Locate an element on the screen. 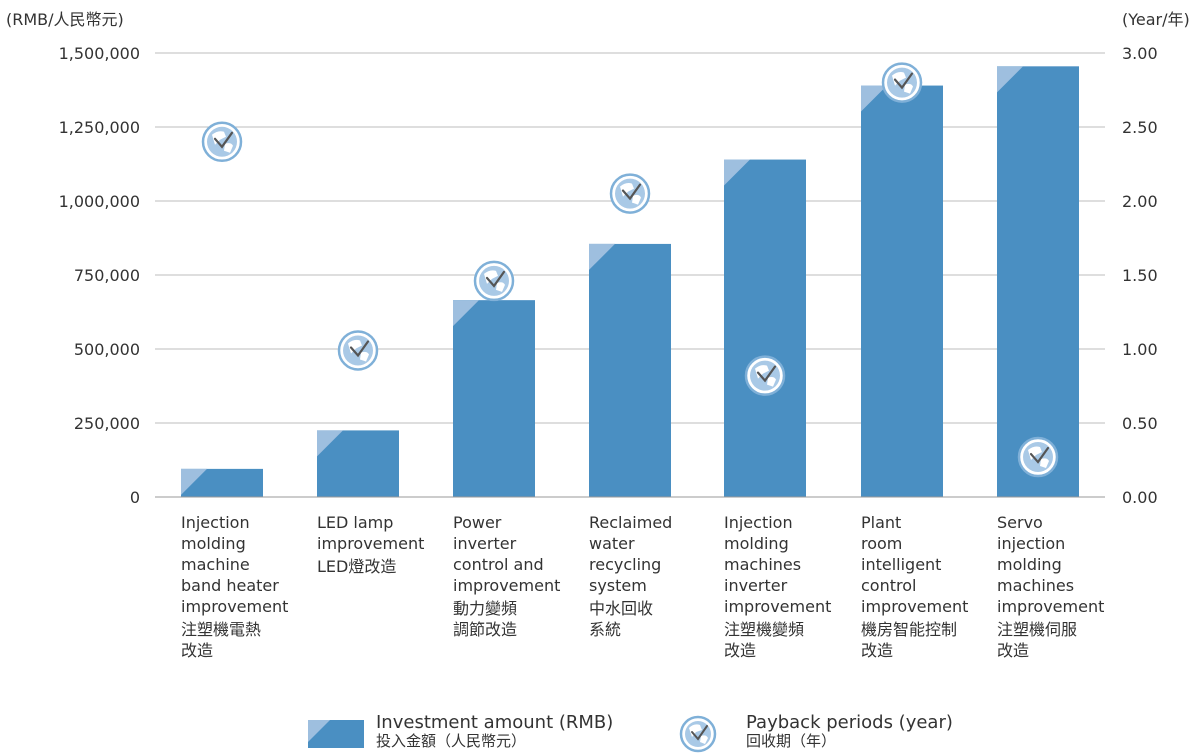 This screenshot has height=754, width=1197. category-label-zh: LED燈改造 is located at coordinates (357, 566).